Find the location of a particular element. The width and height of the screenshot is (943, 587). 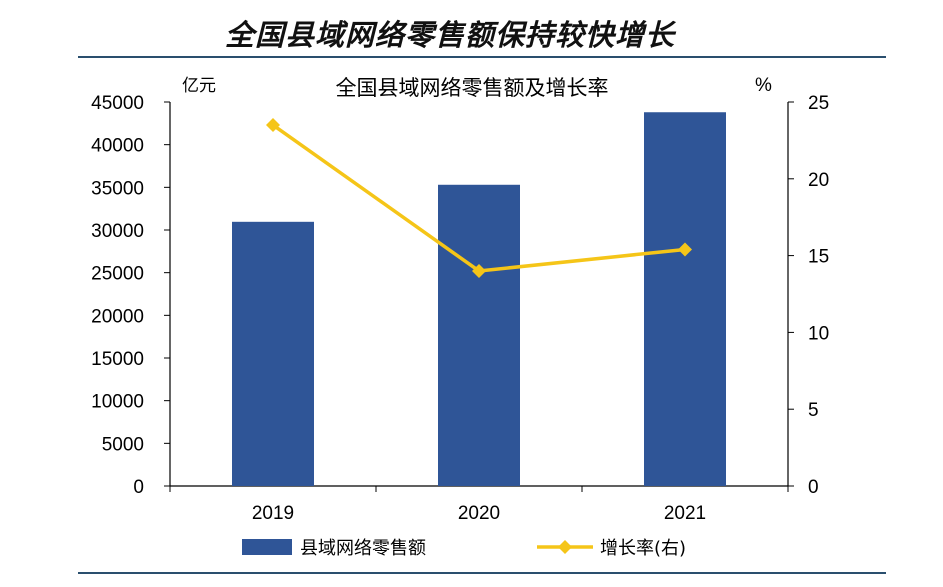

y-left-tick-label: 25000 is located at coordinates (117, 274).